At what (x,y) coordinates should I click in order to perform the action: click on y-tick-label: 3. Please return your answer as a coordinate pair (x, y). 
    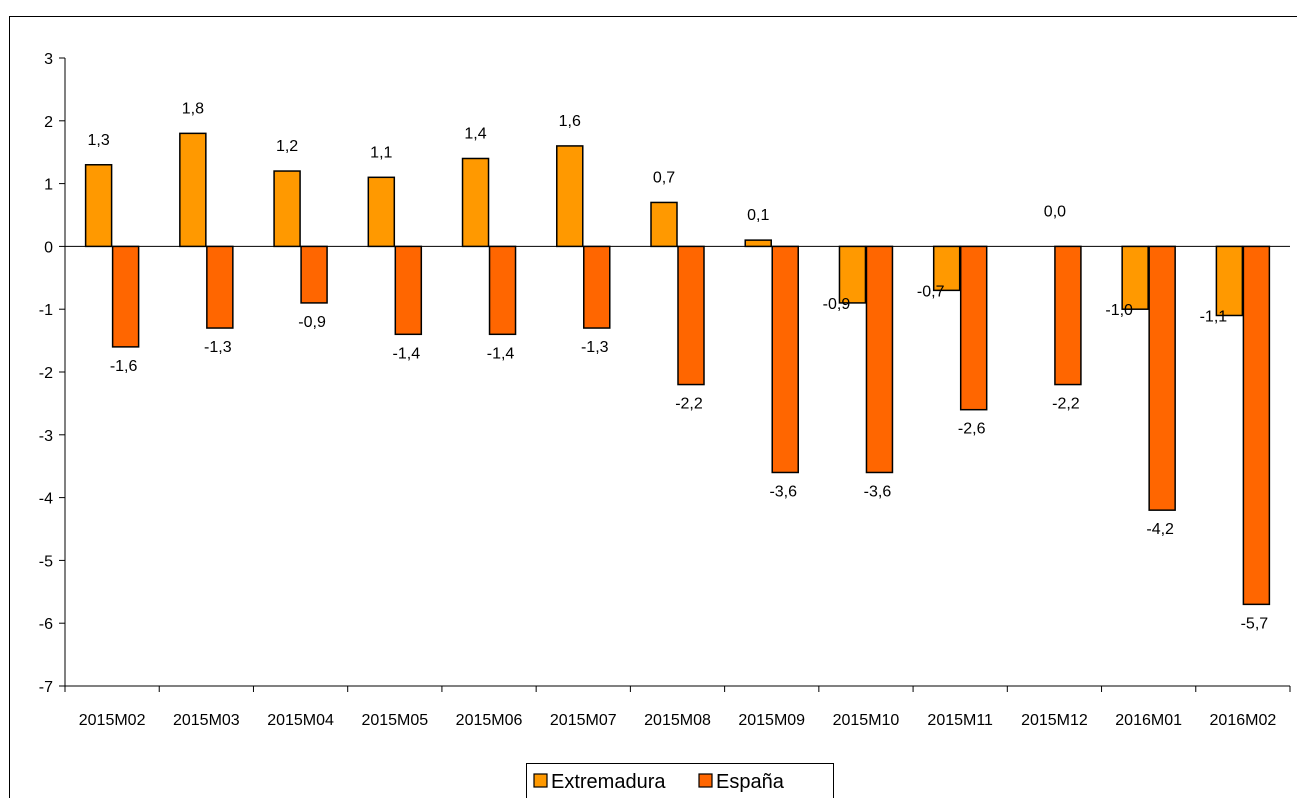
    Looking at the image, I should click on (48, 59).